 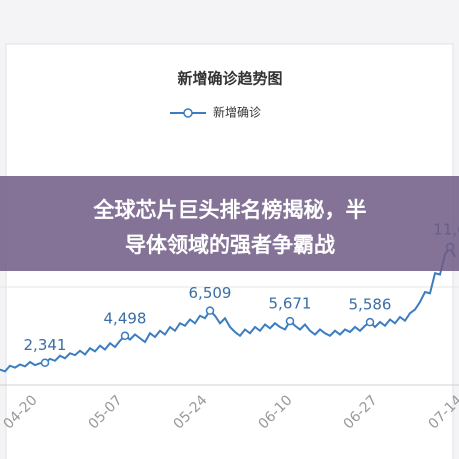 I want to click on data-label: 2,341, so click(x=45, y=345).